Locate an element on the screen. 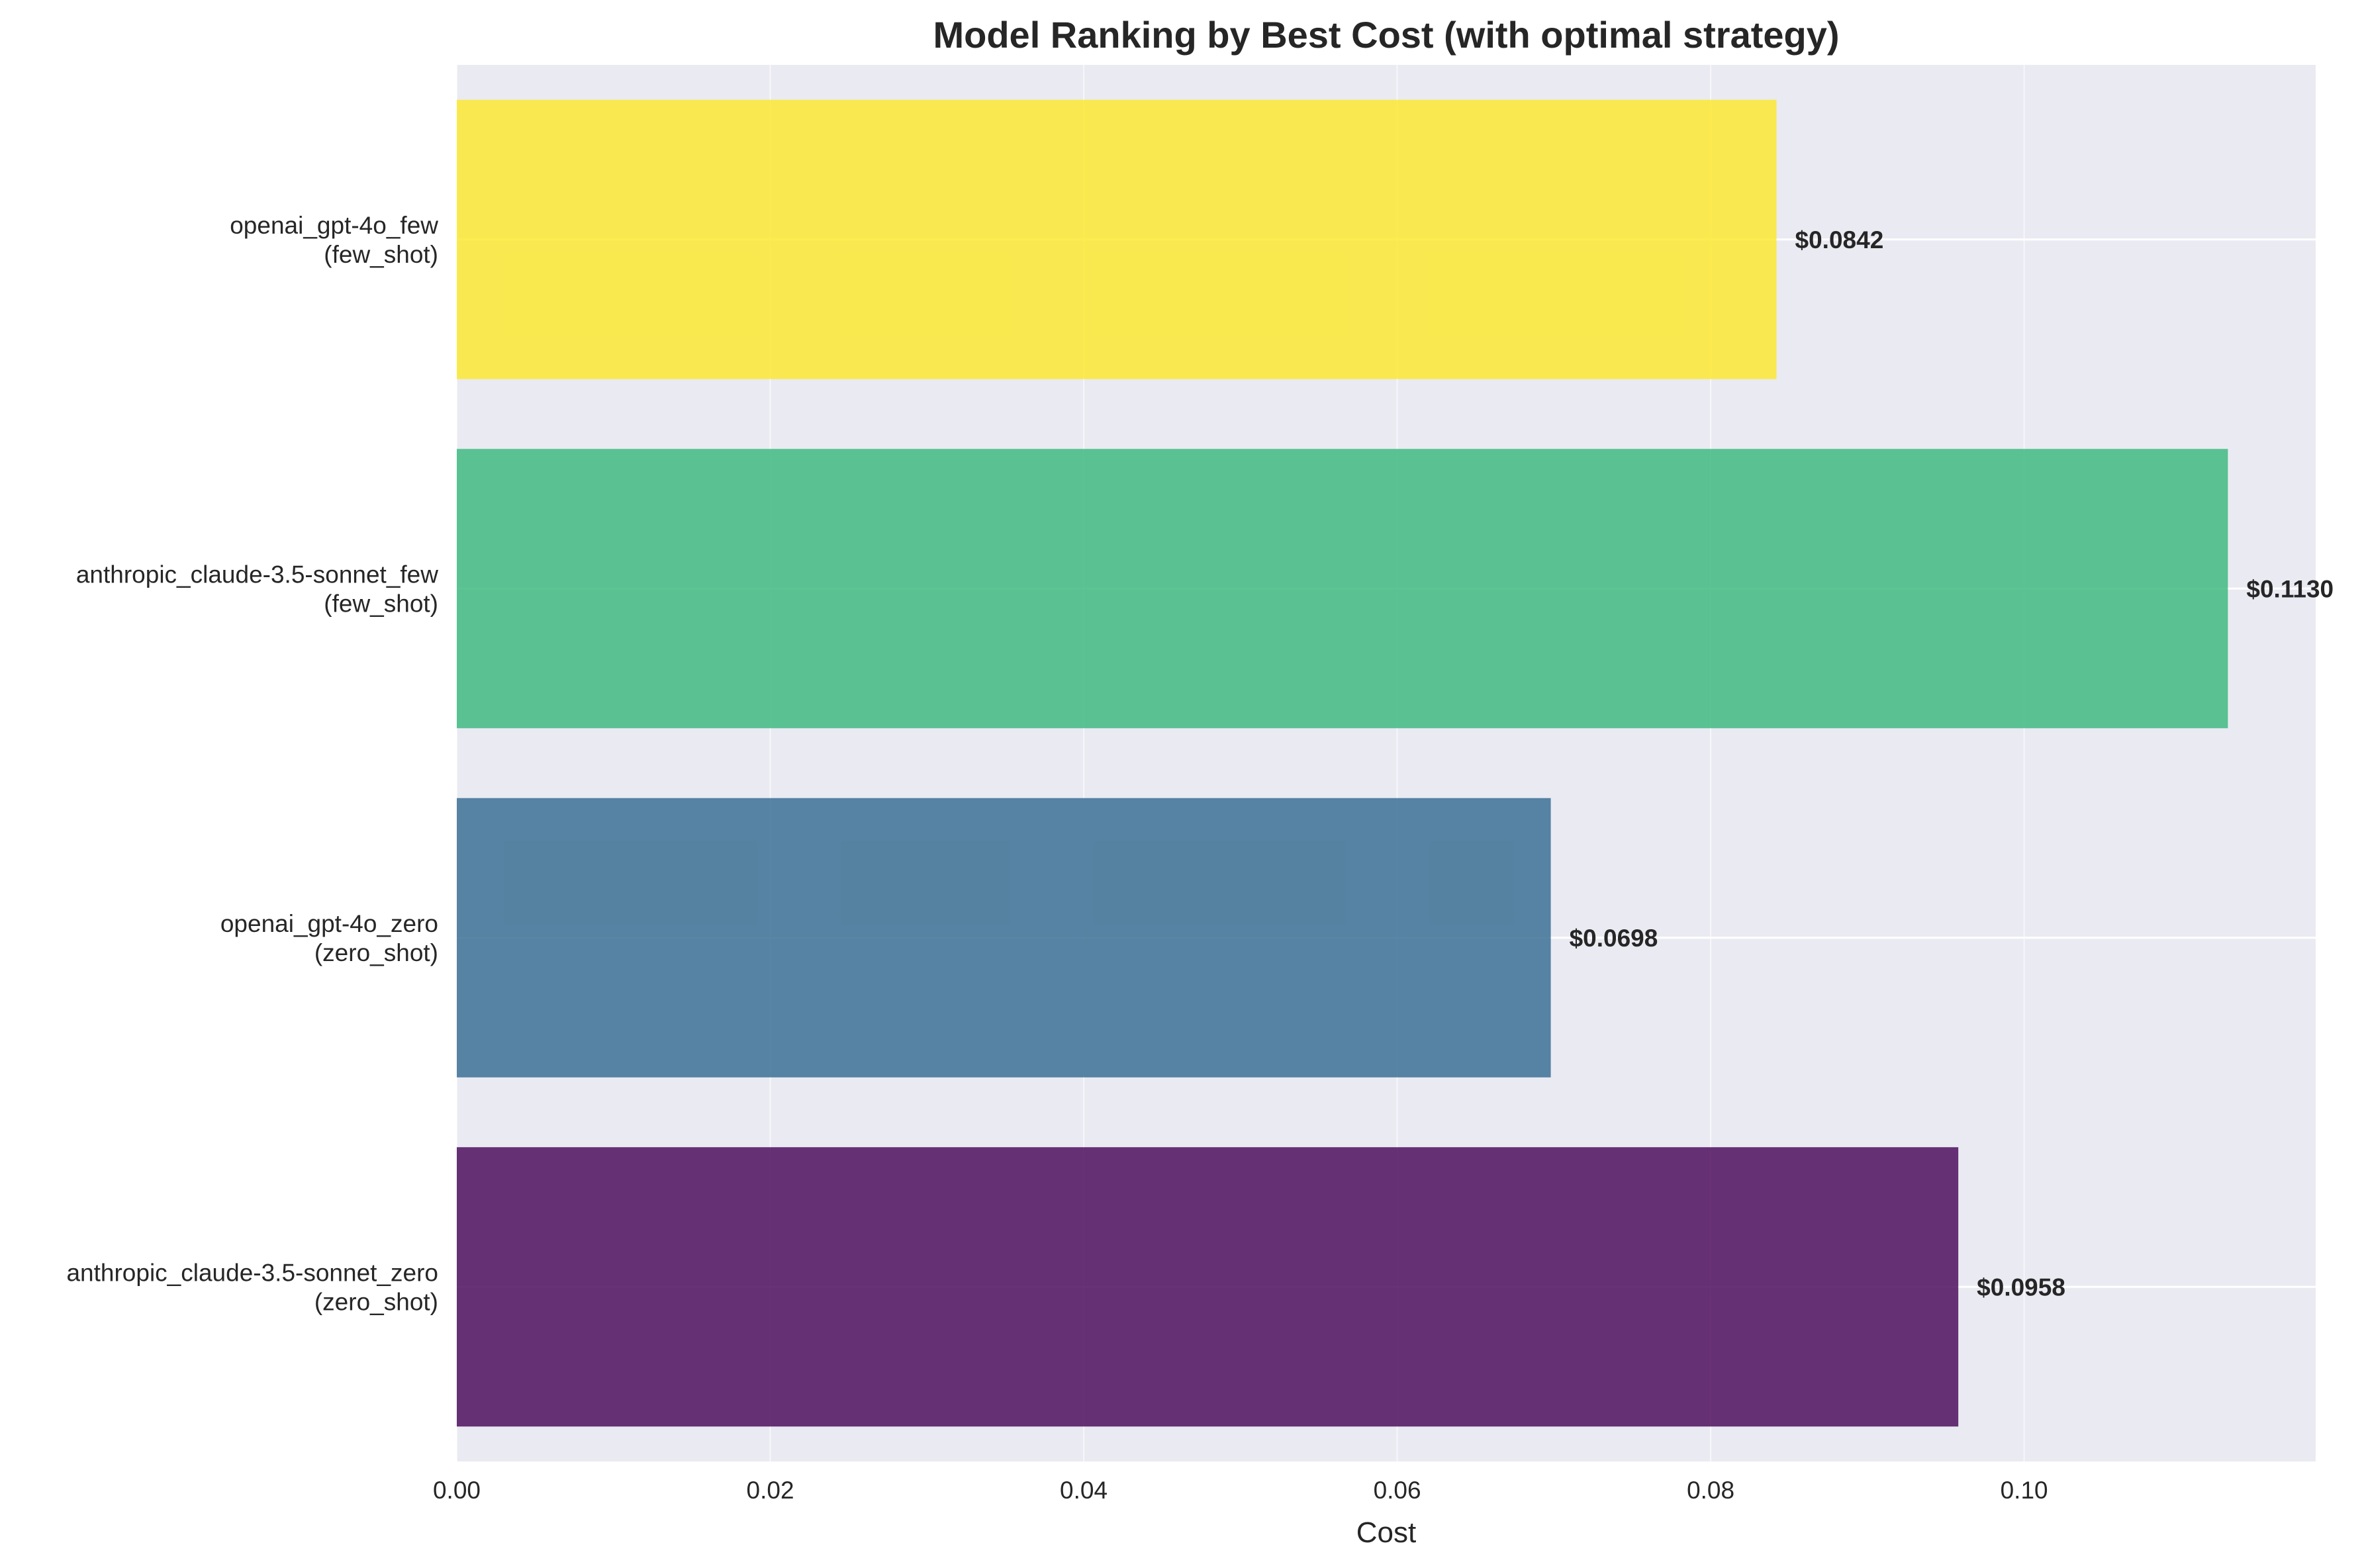 This screenshot has width=2362, height=1568. x-tick-label: 0.10 is located at coordinates (2025, 1490).